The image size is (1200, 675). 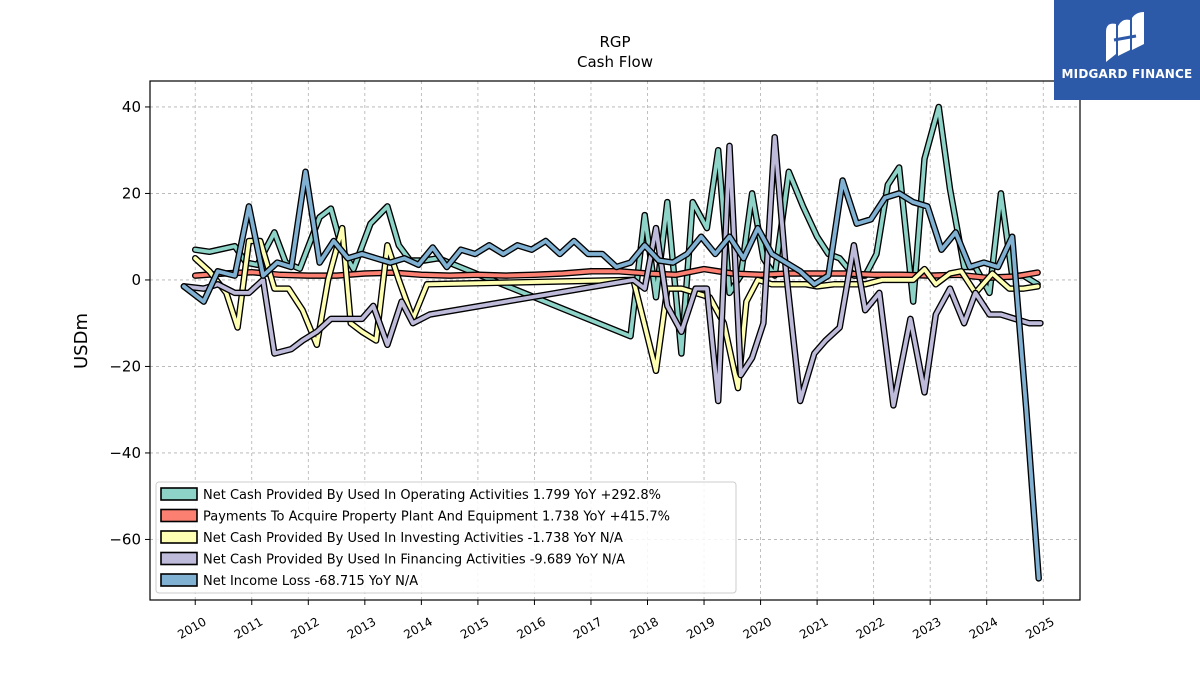 I want to click on x-tick-label: 2016, so click(x=530, y=627).